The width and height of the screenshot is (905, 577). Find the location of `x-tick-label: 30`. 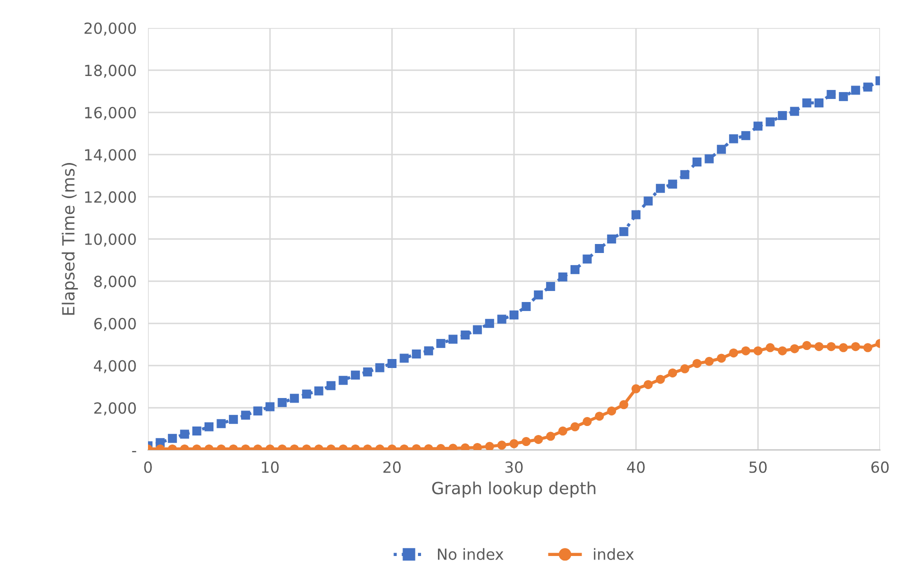

x-tick-label: 30 is located at coordinates (514, 467).